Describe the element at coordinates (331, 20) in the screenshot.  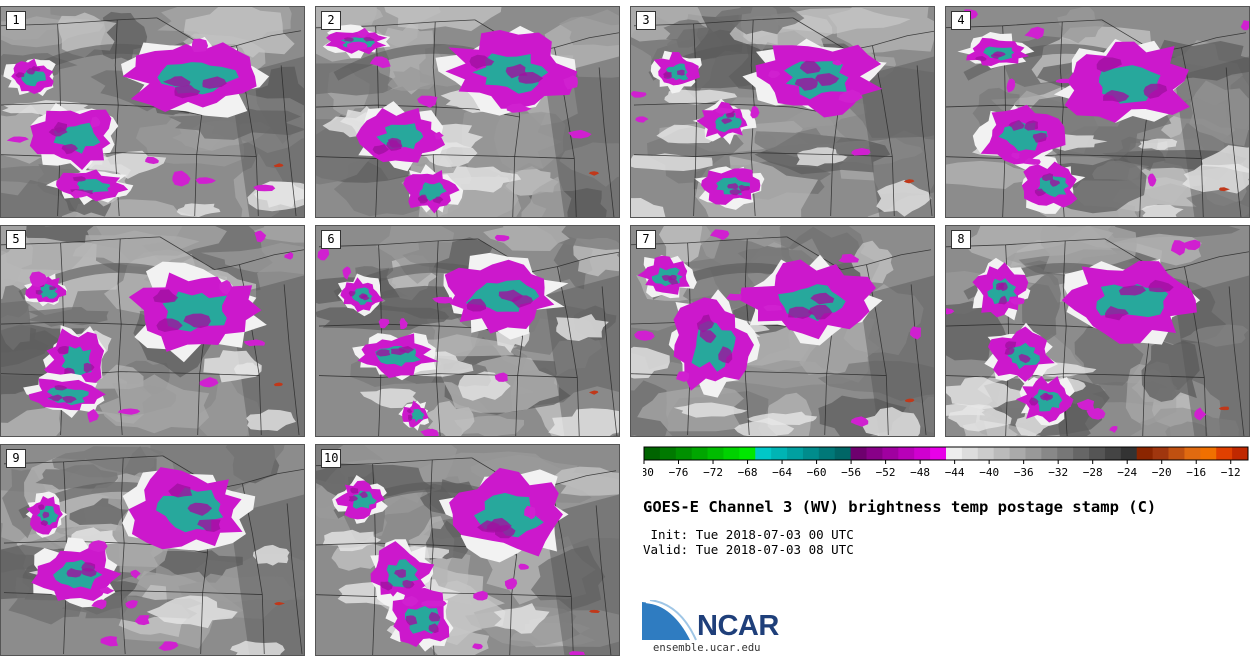
I see `stamp-number: 2` at that location.